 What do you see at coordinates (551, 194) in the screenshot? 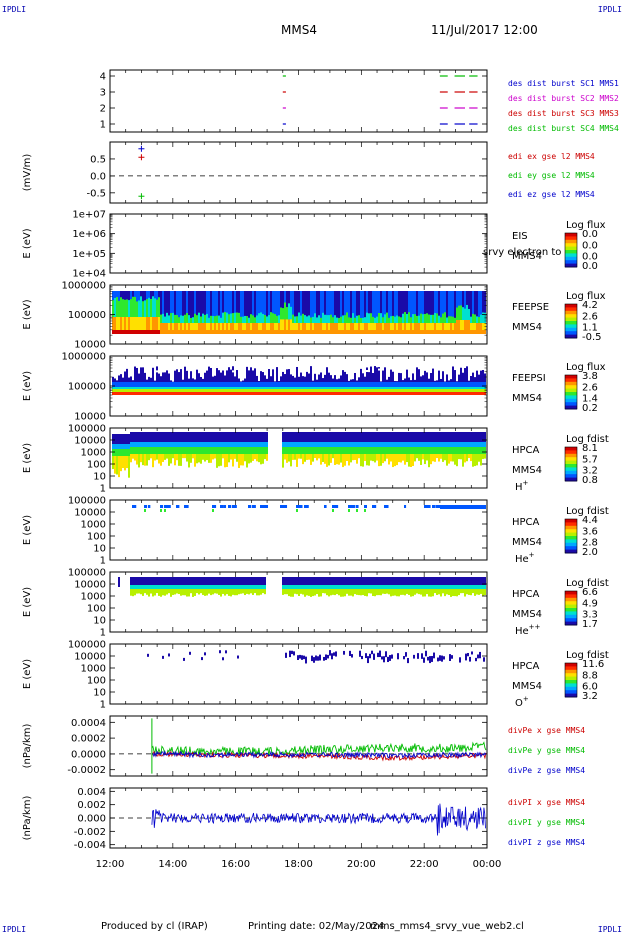
I see `legend-entry: edi ez gse l2 MMS4` at bounding box center [551, 194].